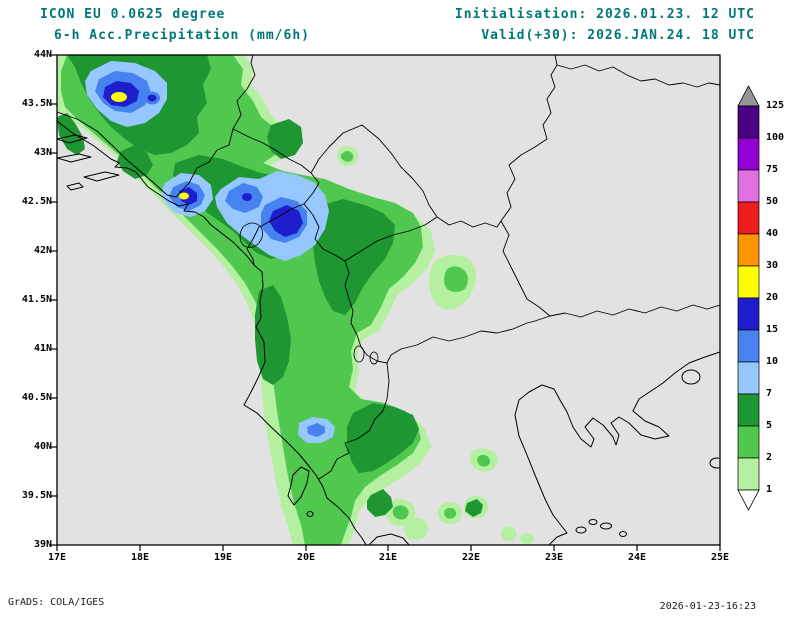 The height and width of the screenshot is (618, 800). What do you see at coordinates (309, 293) in the screenshot?
I see `lakes` at bounding box center [309, 293].